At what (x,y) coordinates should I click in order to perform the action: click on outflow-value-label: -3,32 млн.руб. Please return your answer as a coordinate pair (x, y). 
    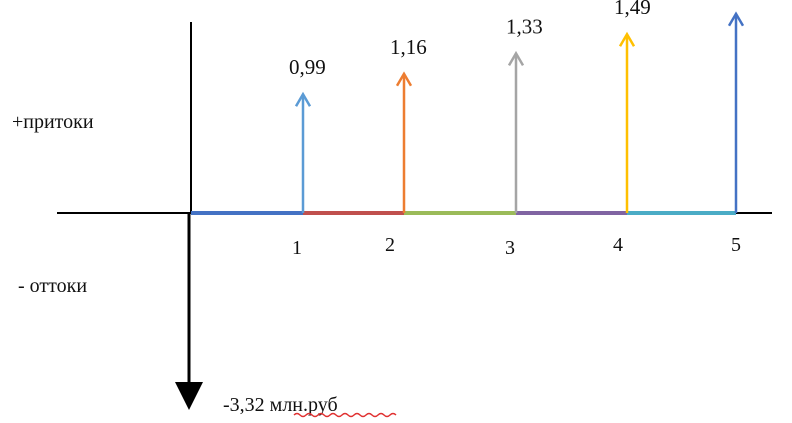
    Looking at the image, I should click on (280, 405).